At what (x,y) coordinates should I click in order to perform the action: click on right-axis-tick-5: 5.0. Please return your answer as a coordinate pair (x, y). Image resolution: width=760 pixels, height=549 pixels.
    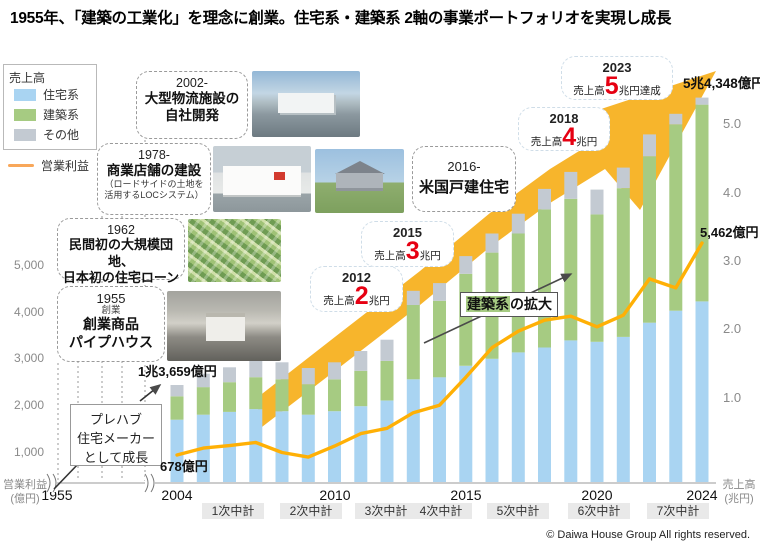
    Looking at the image, I should click on (732, 123).